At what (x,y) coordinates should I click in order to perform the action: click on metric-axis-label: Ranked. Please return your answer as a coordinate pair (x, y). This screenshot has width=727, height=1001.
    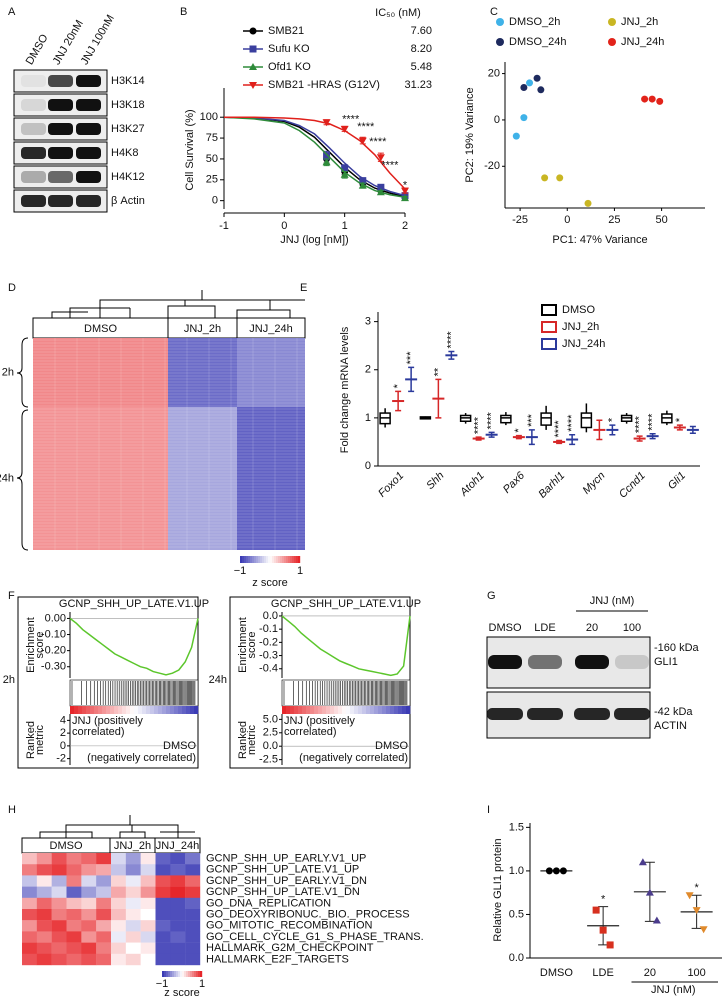
    Looking at the image, I should click on (243, 740).